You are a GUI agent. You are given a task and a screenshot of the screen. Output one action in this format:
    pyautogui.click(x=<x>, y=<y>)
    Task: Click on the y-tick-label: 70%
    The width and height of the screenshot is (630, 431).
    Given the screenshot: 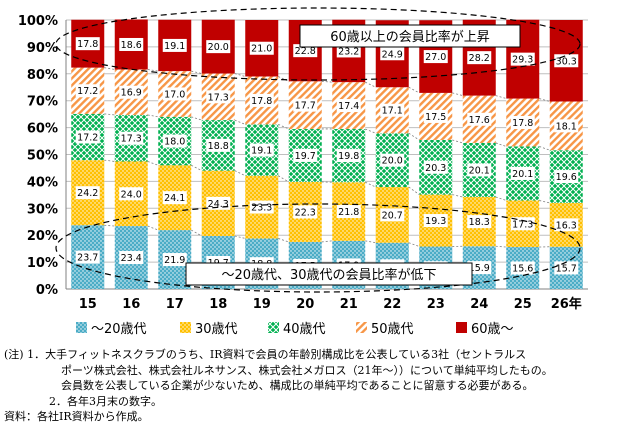 What is the action you would take?
    pyautogui.click(x=42, y=102)
    